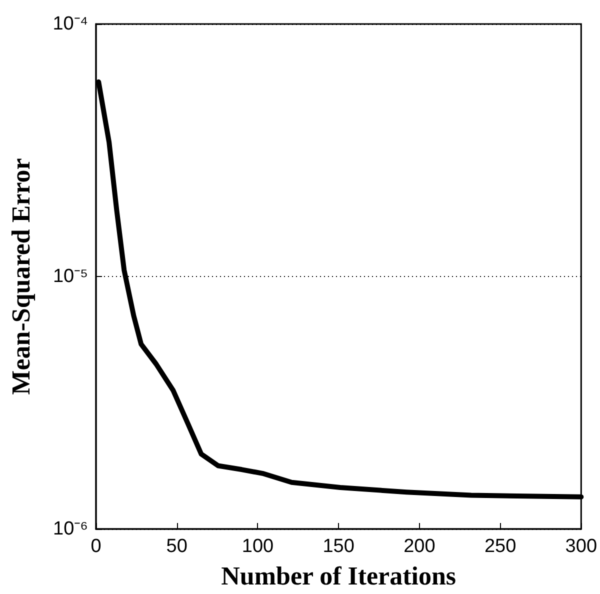 The width and height of the screenshot is (600, 594). Describe the element at coordinates (96, 546) in the screenshot. I see `x-tick-label: 0` at that location.